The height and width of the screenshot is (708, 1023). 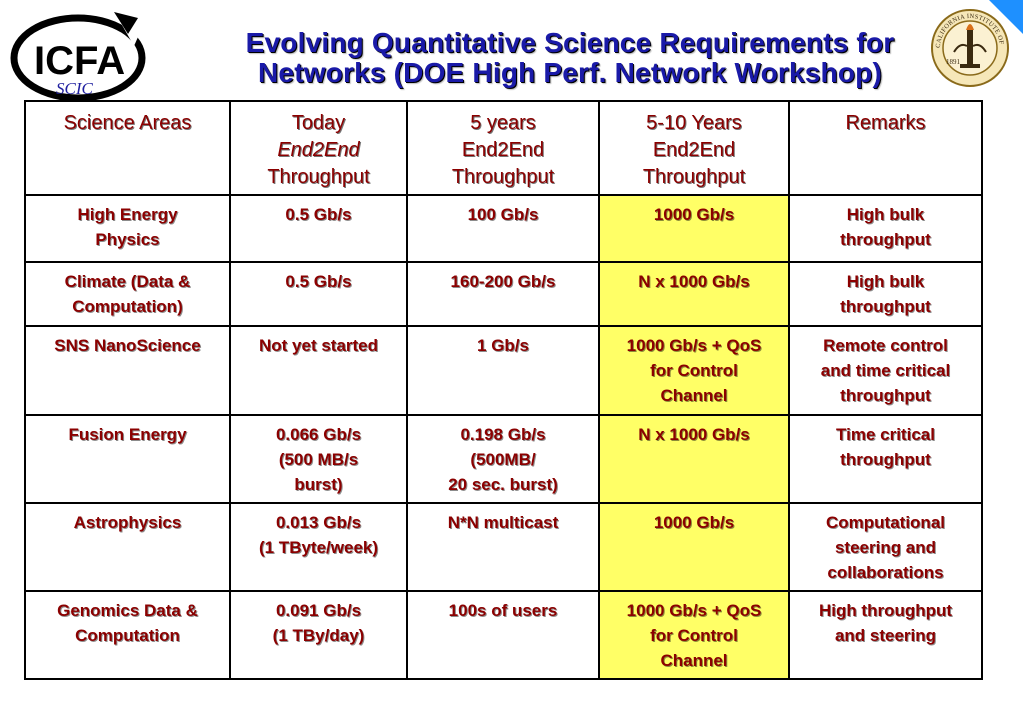 What do you see at coordinates (127, 459) in the screenshot?
I see `cell-science-area: Fusion Energy` at bounding box center [127, 459].